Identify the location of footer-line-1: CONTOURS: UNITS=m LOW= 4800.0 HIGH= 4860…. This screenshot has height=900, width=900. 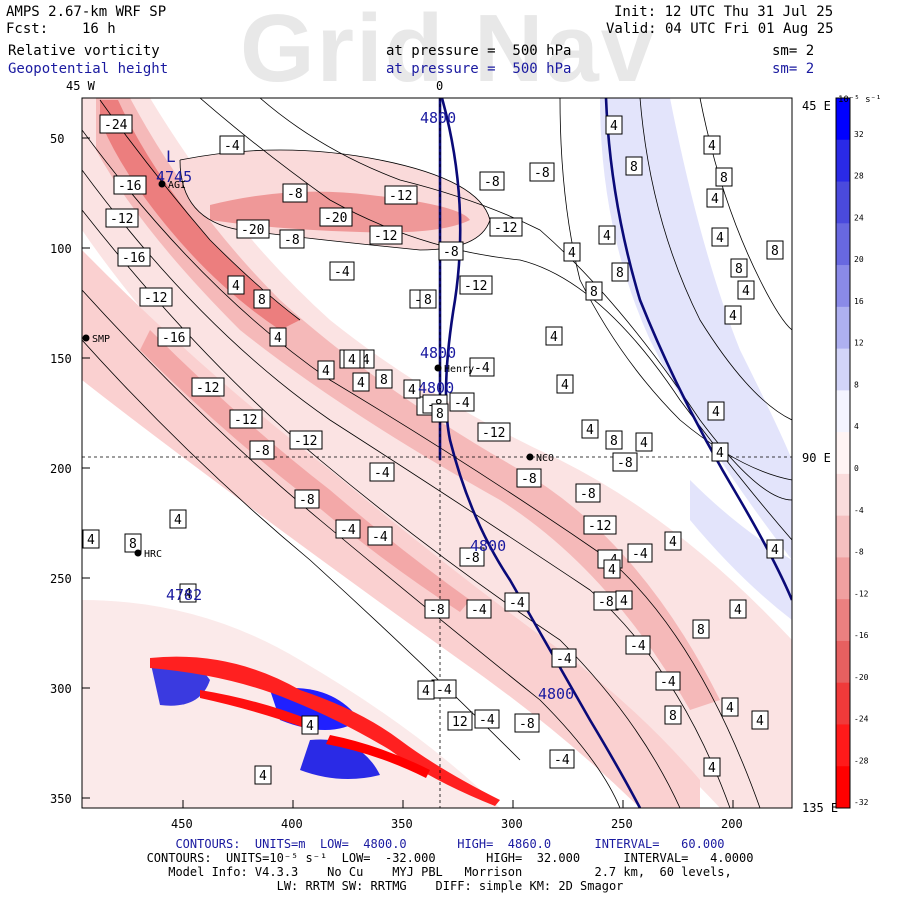
(450, 844).